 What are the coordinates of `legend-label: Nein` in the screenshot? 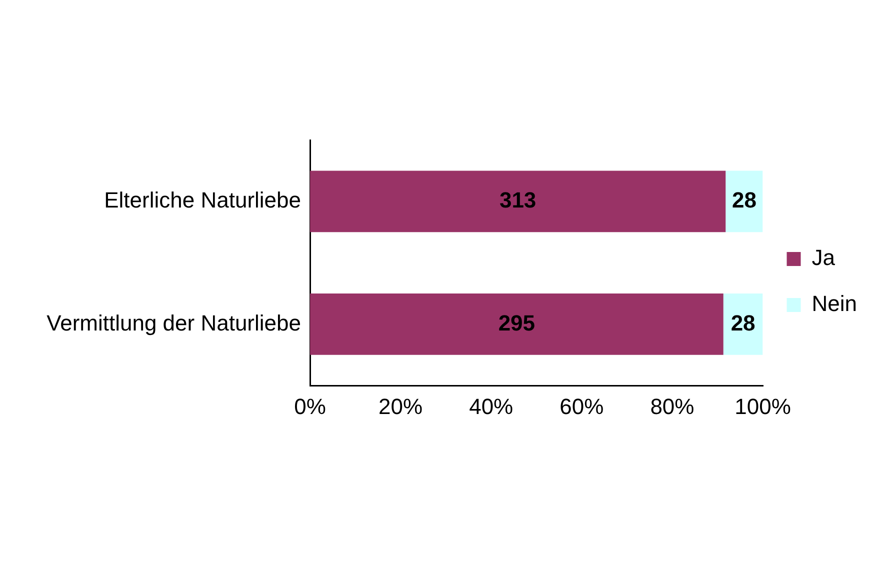 It's located at (835, 303).